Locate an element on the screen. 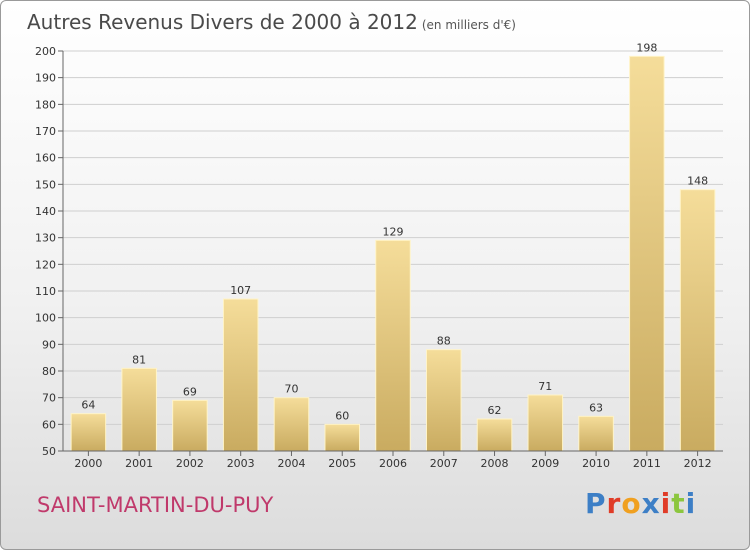  x-tick-label: 2011 is located at coordinates (647, 463).